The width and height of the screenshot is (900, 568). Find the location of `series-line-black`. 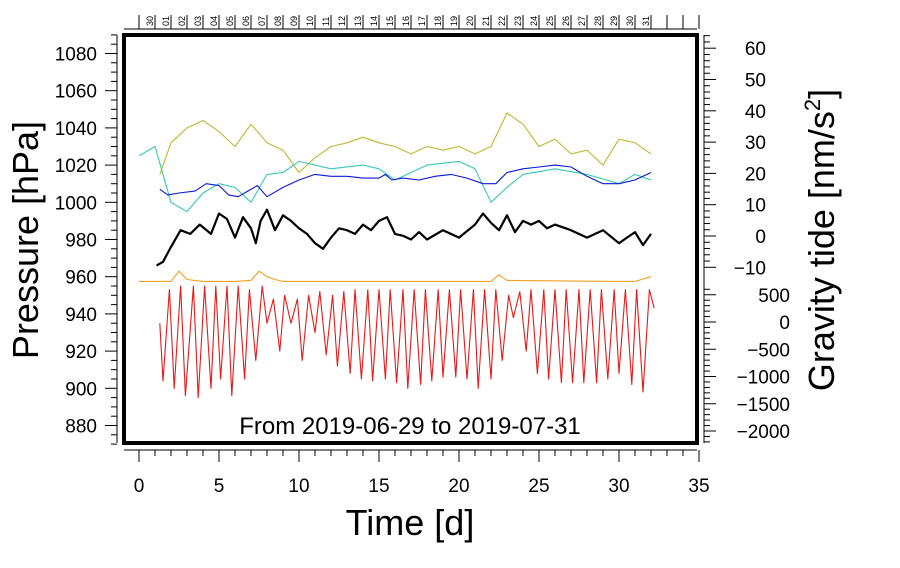

series-line-black is located at coordinates (404, 237).